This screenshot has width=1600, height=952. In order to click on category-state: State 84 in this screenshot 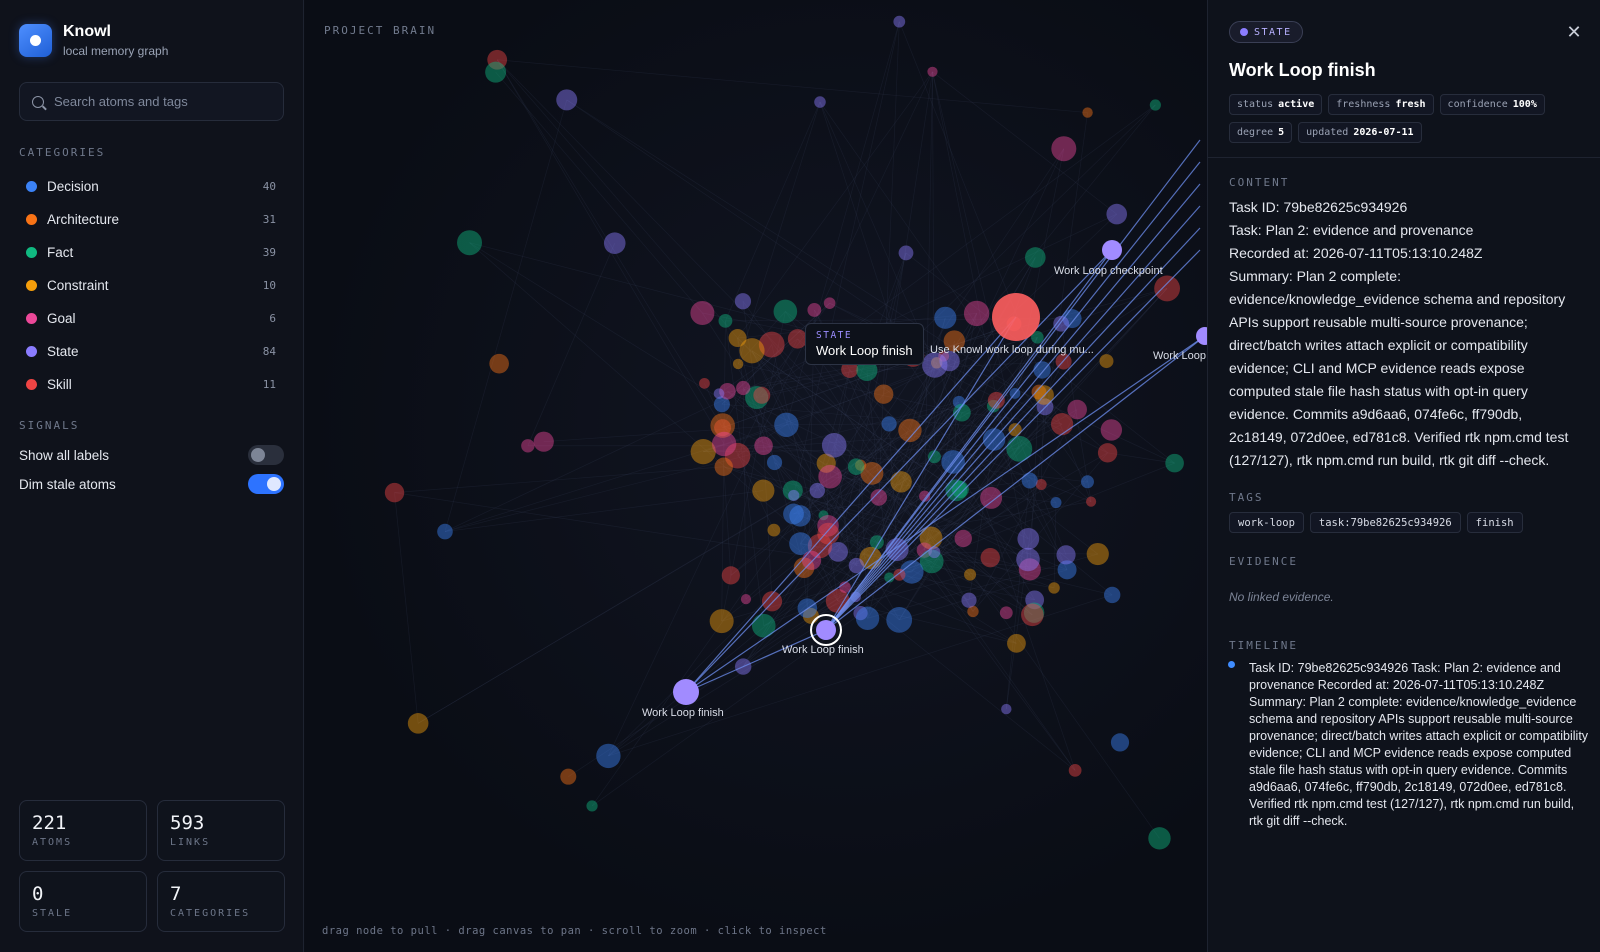, I will do `click(151, 351)`.